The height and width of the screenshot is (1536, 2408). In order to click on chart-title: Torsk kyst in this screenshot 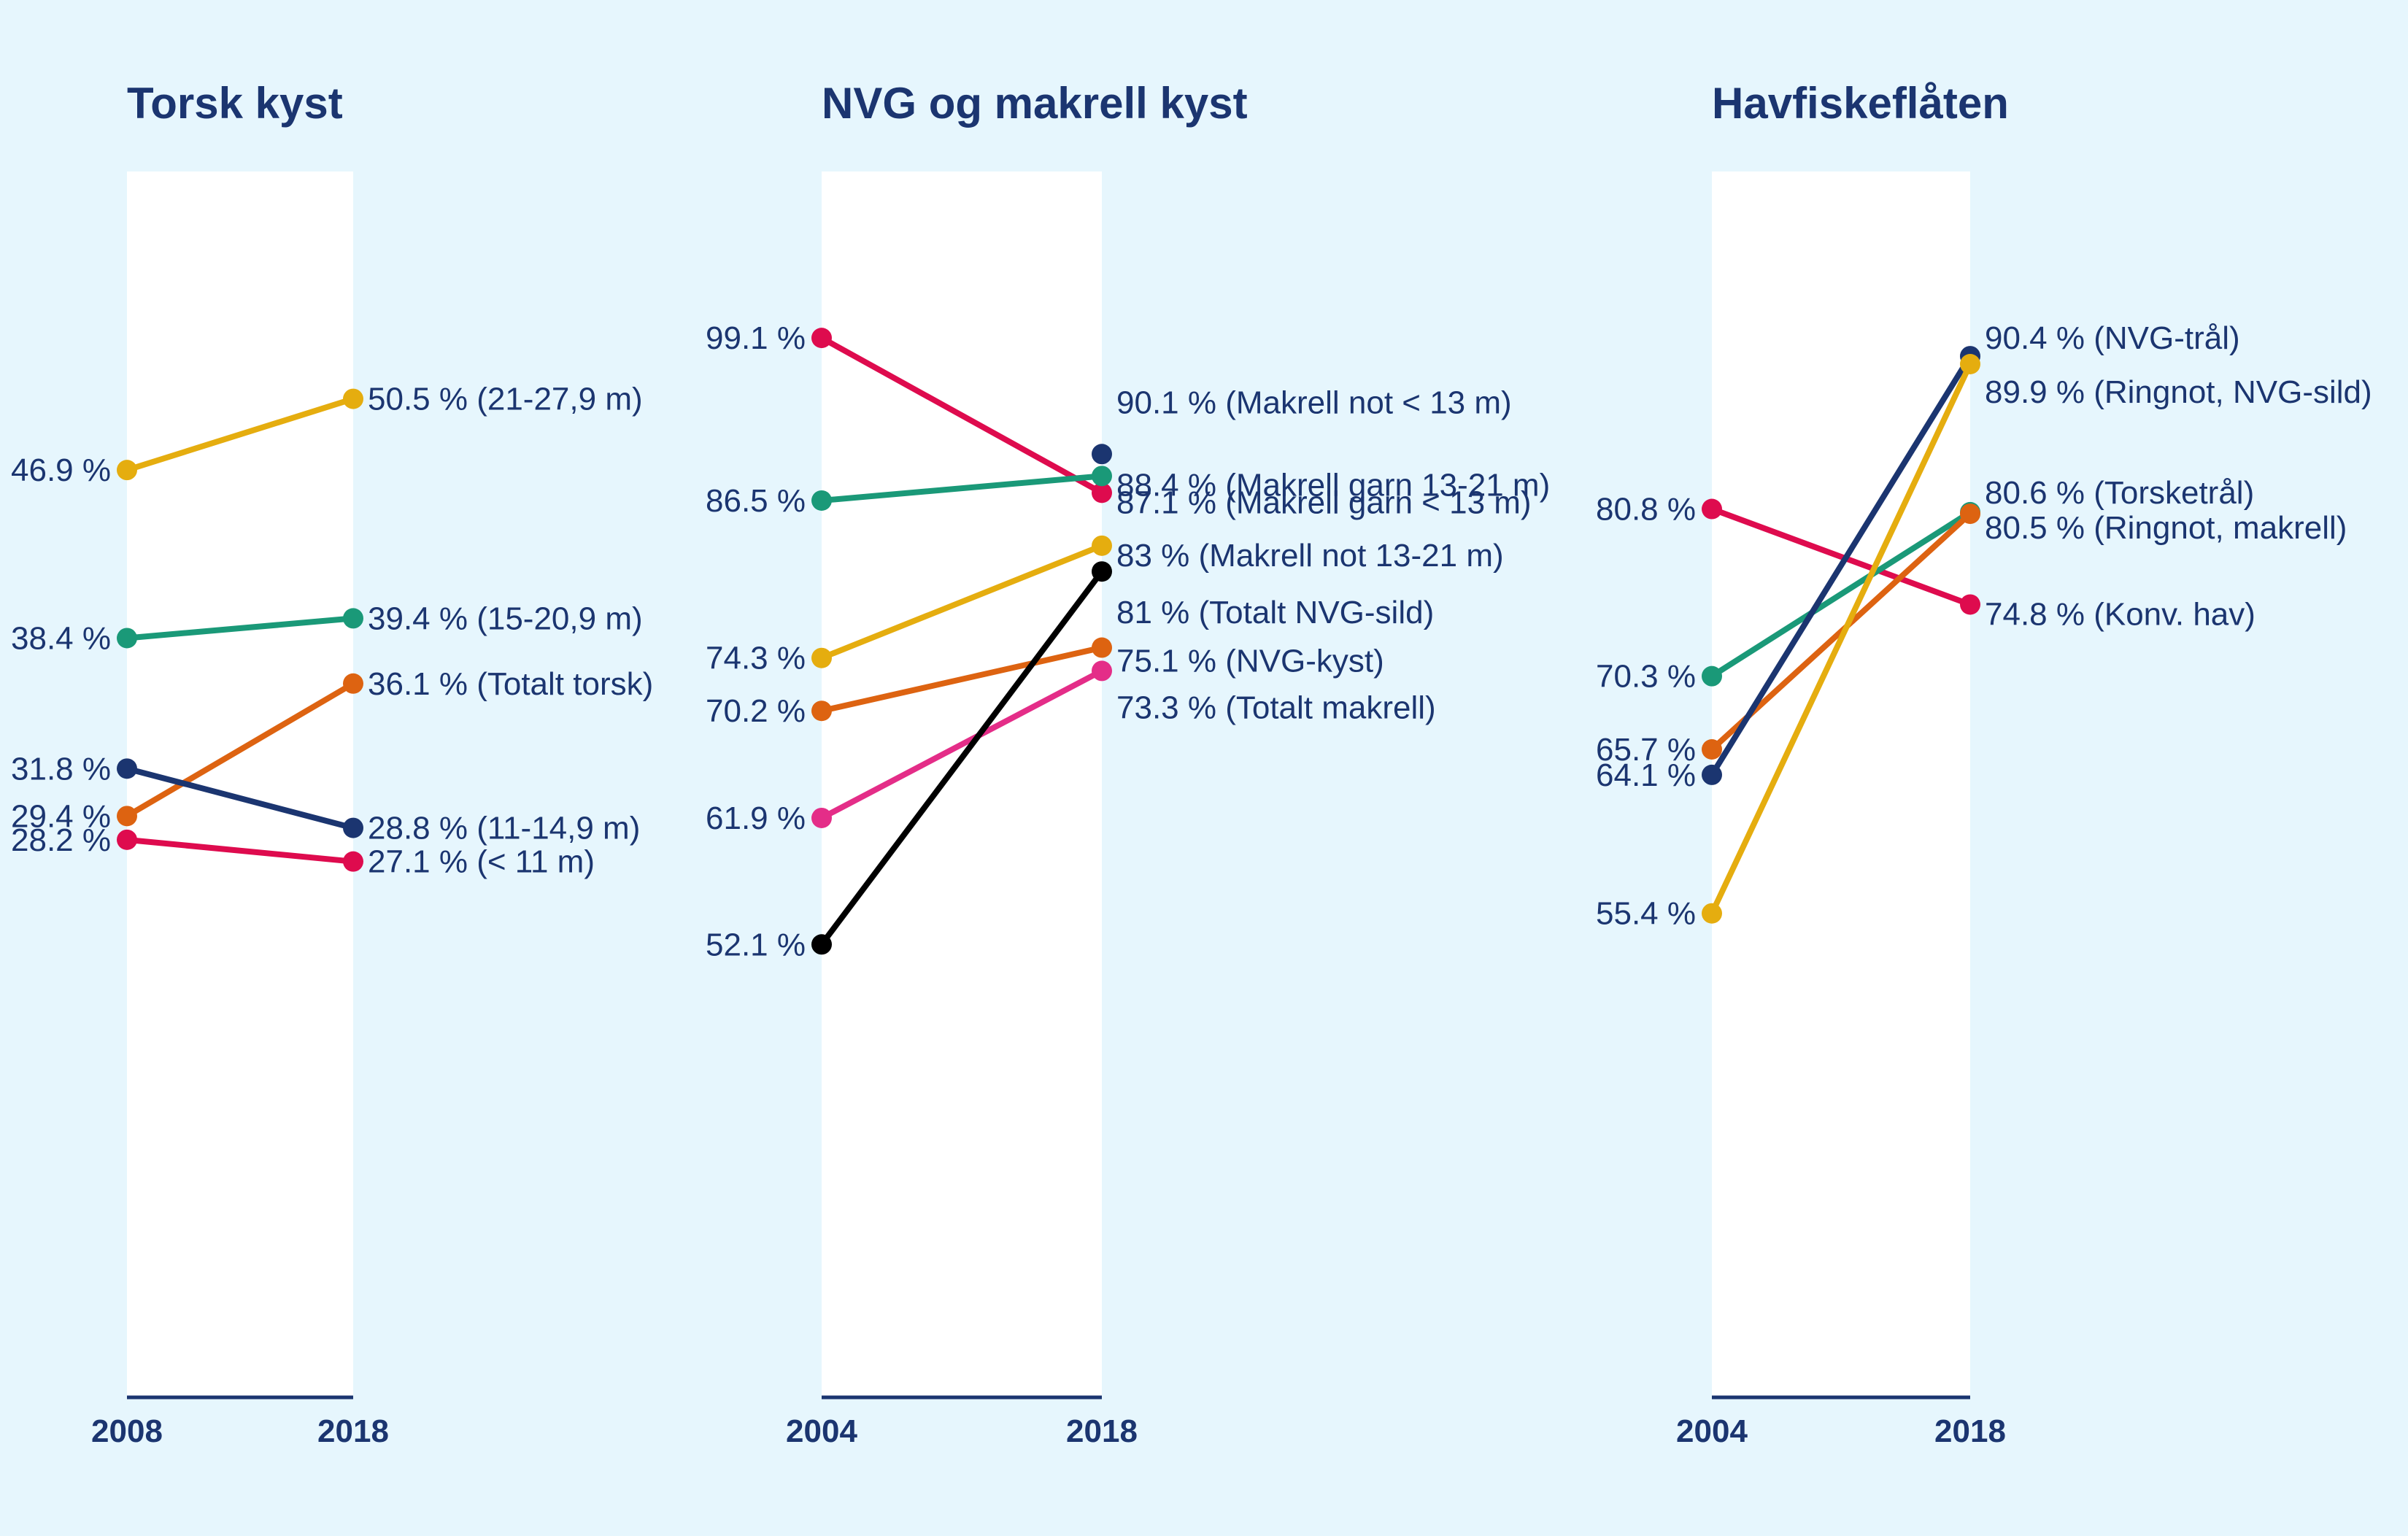, I will do `click(235, 104)`.